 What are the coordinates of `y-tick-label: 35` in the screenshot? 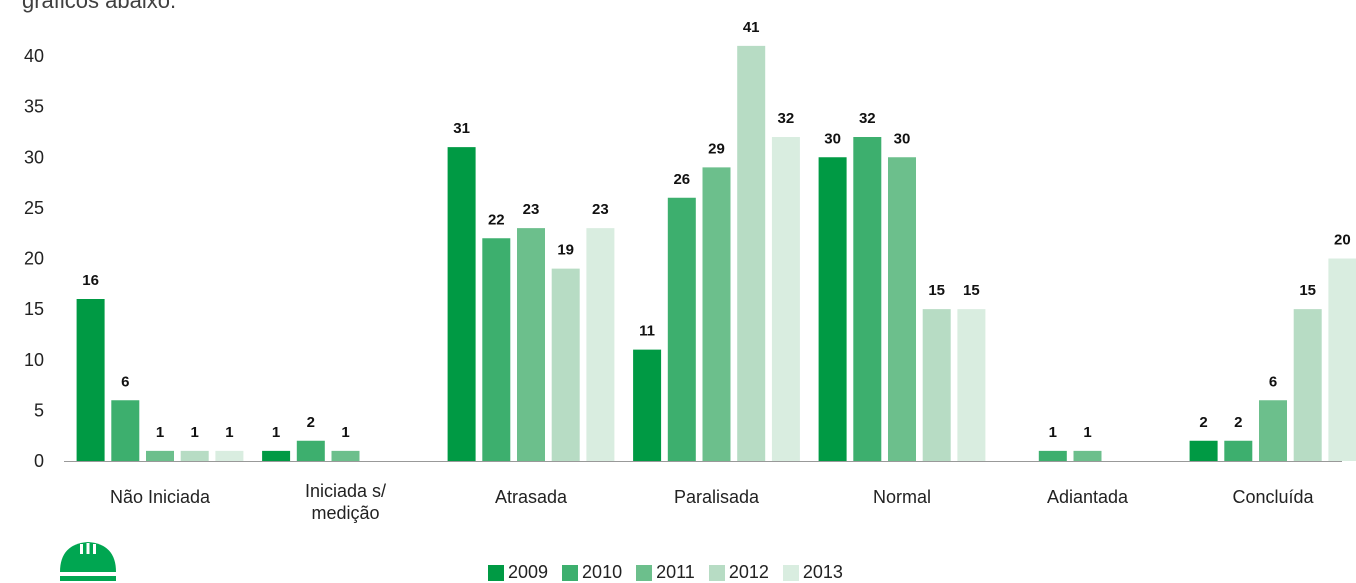 It's located at (34, 107).